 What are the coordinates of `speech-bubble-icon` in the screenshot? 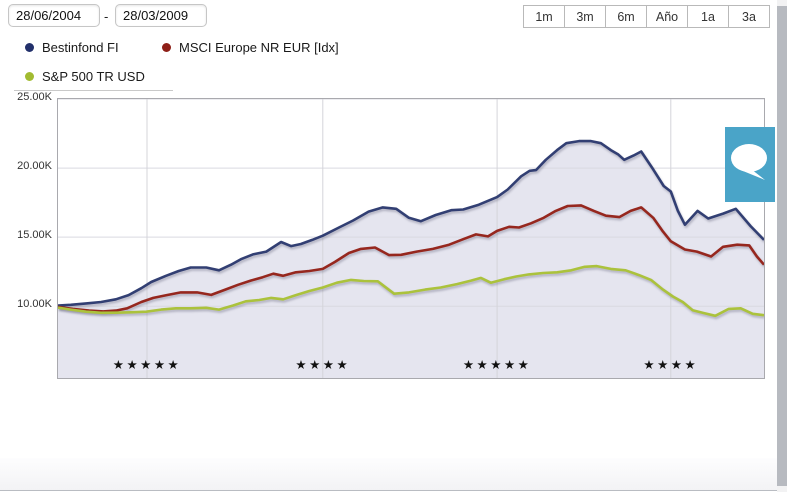 It's located at (749, 162).